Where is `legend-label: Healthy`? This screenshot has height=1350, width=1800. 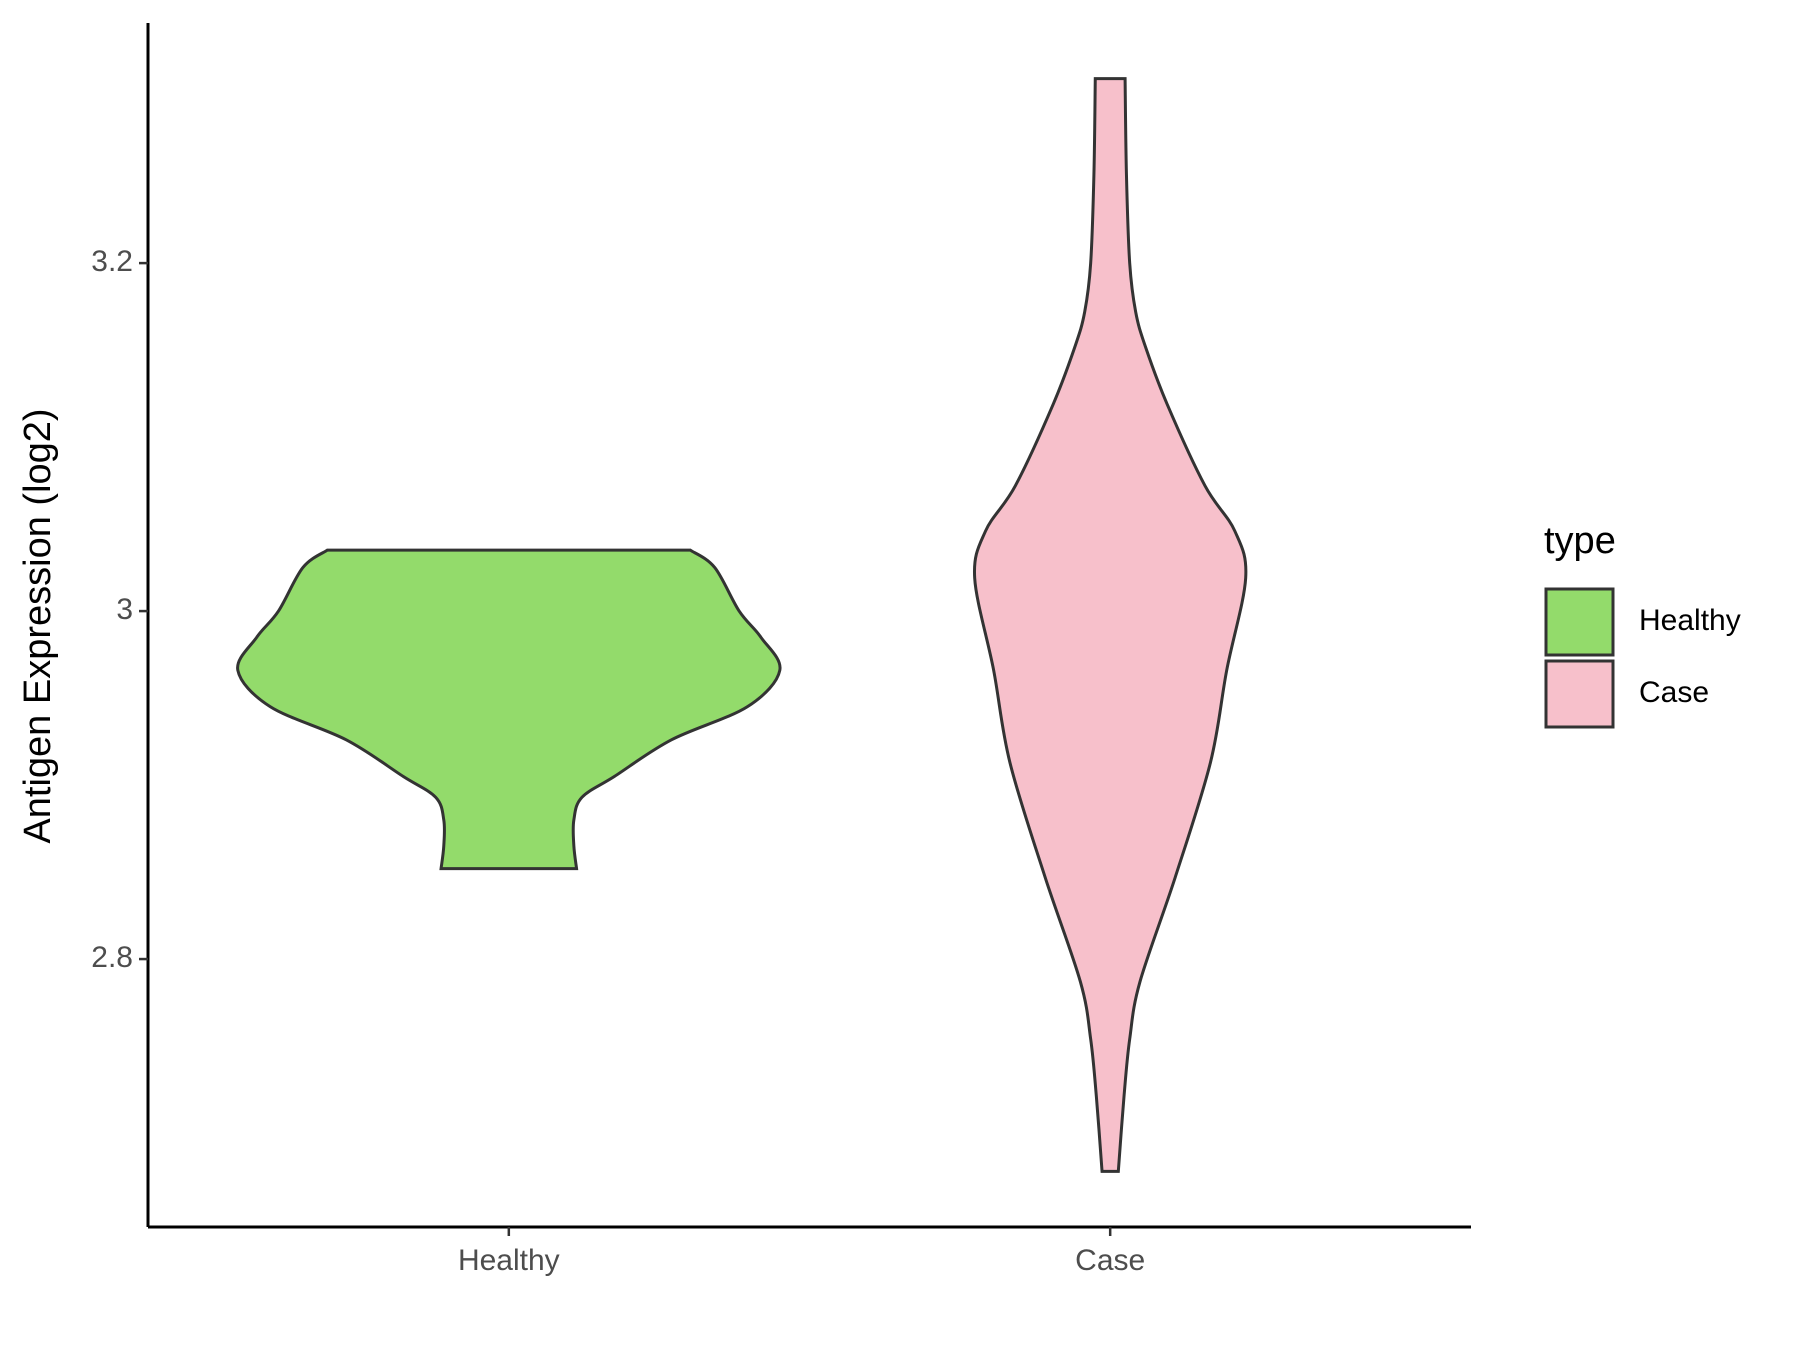
legend-label: Healthy is located at coordinates (1690, 620).